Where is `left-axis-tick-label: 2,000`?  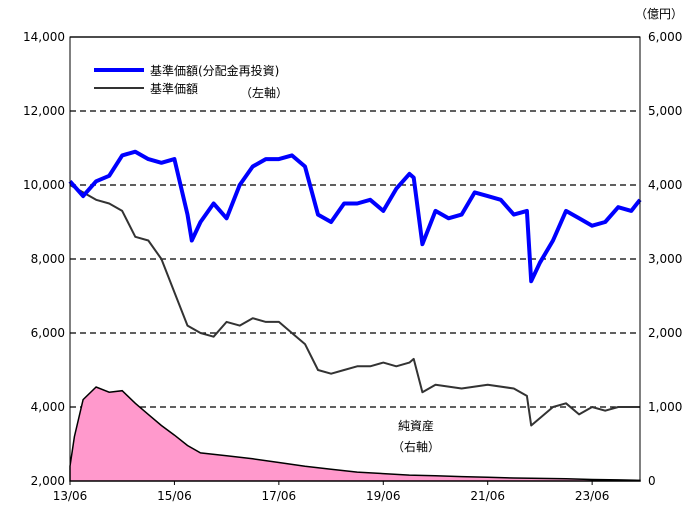 left-axis-tick-label: 2,000 is located at coordinates (48, 481).